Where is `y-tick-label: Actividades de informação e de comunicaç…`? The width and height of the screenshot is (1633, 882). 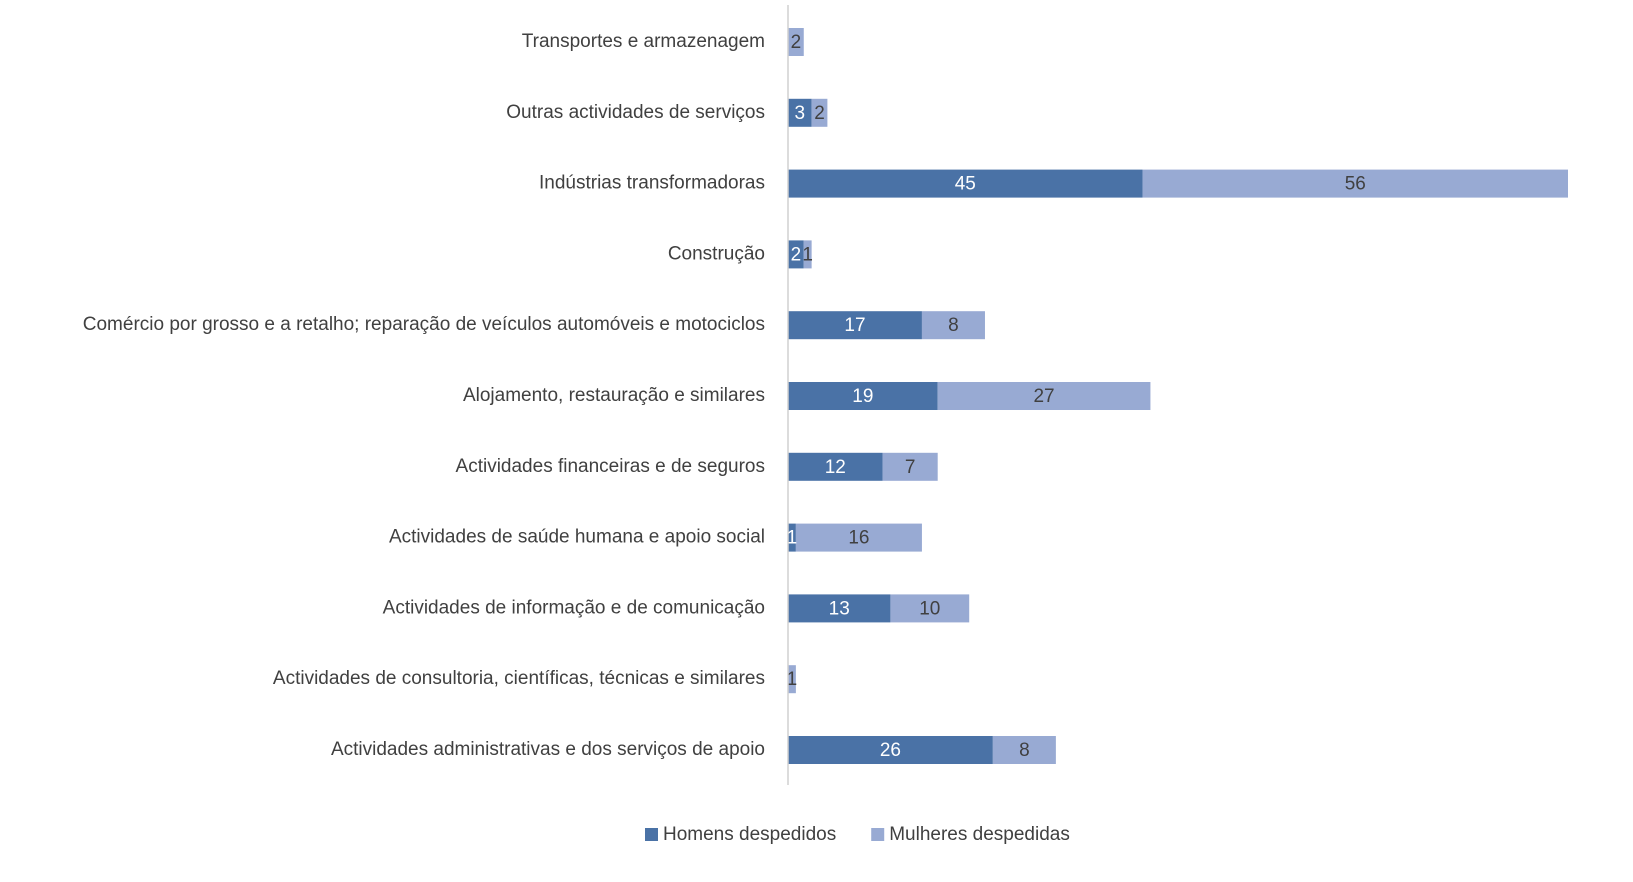
y-tick-label: Actividades de informação e de comunicaç… is located at coordinates (574, 607).